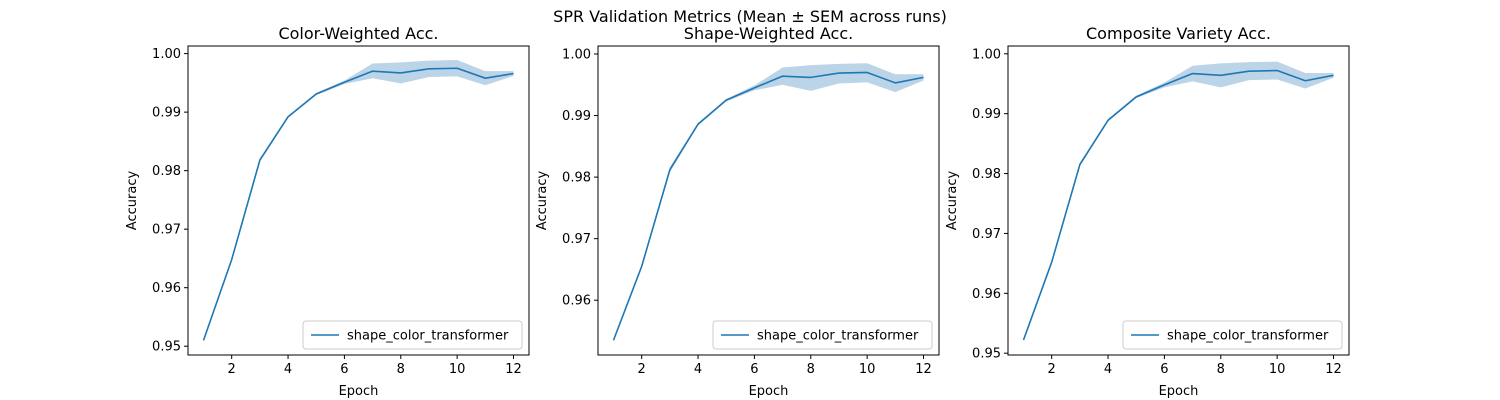 This screenshot has width=1500, height=400. Describe the element at coordinates (768, 33) in the screenshot. I see `subplot-title: Shape-Weighted Acc.` at that location.